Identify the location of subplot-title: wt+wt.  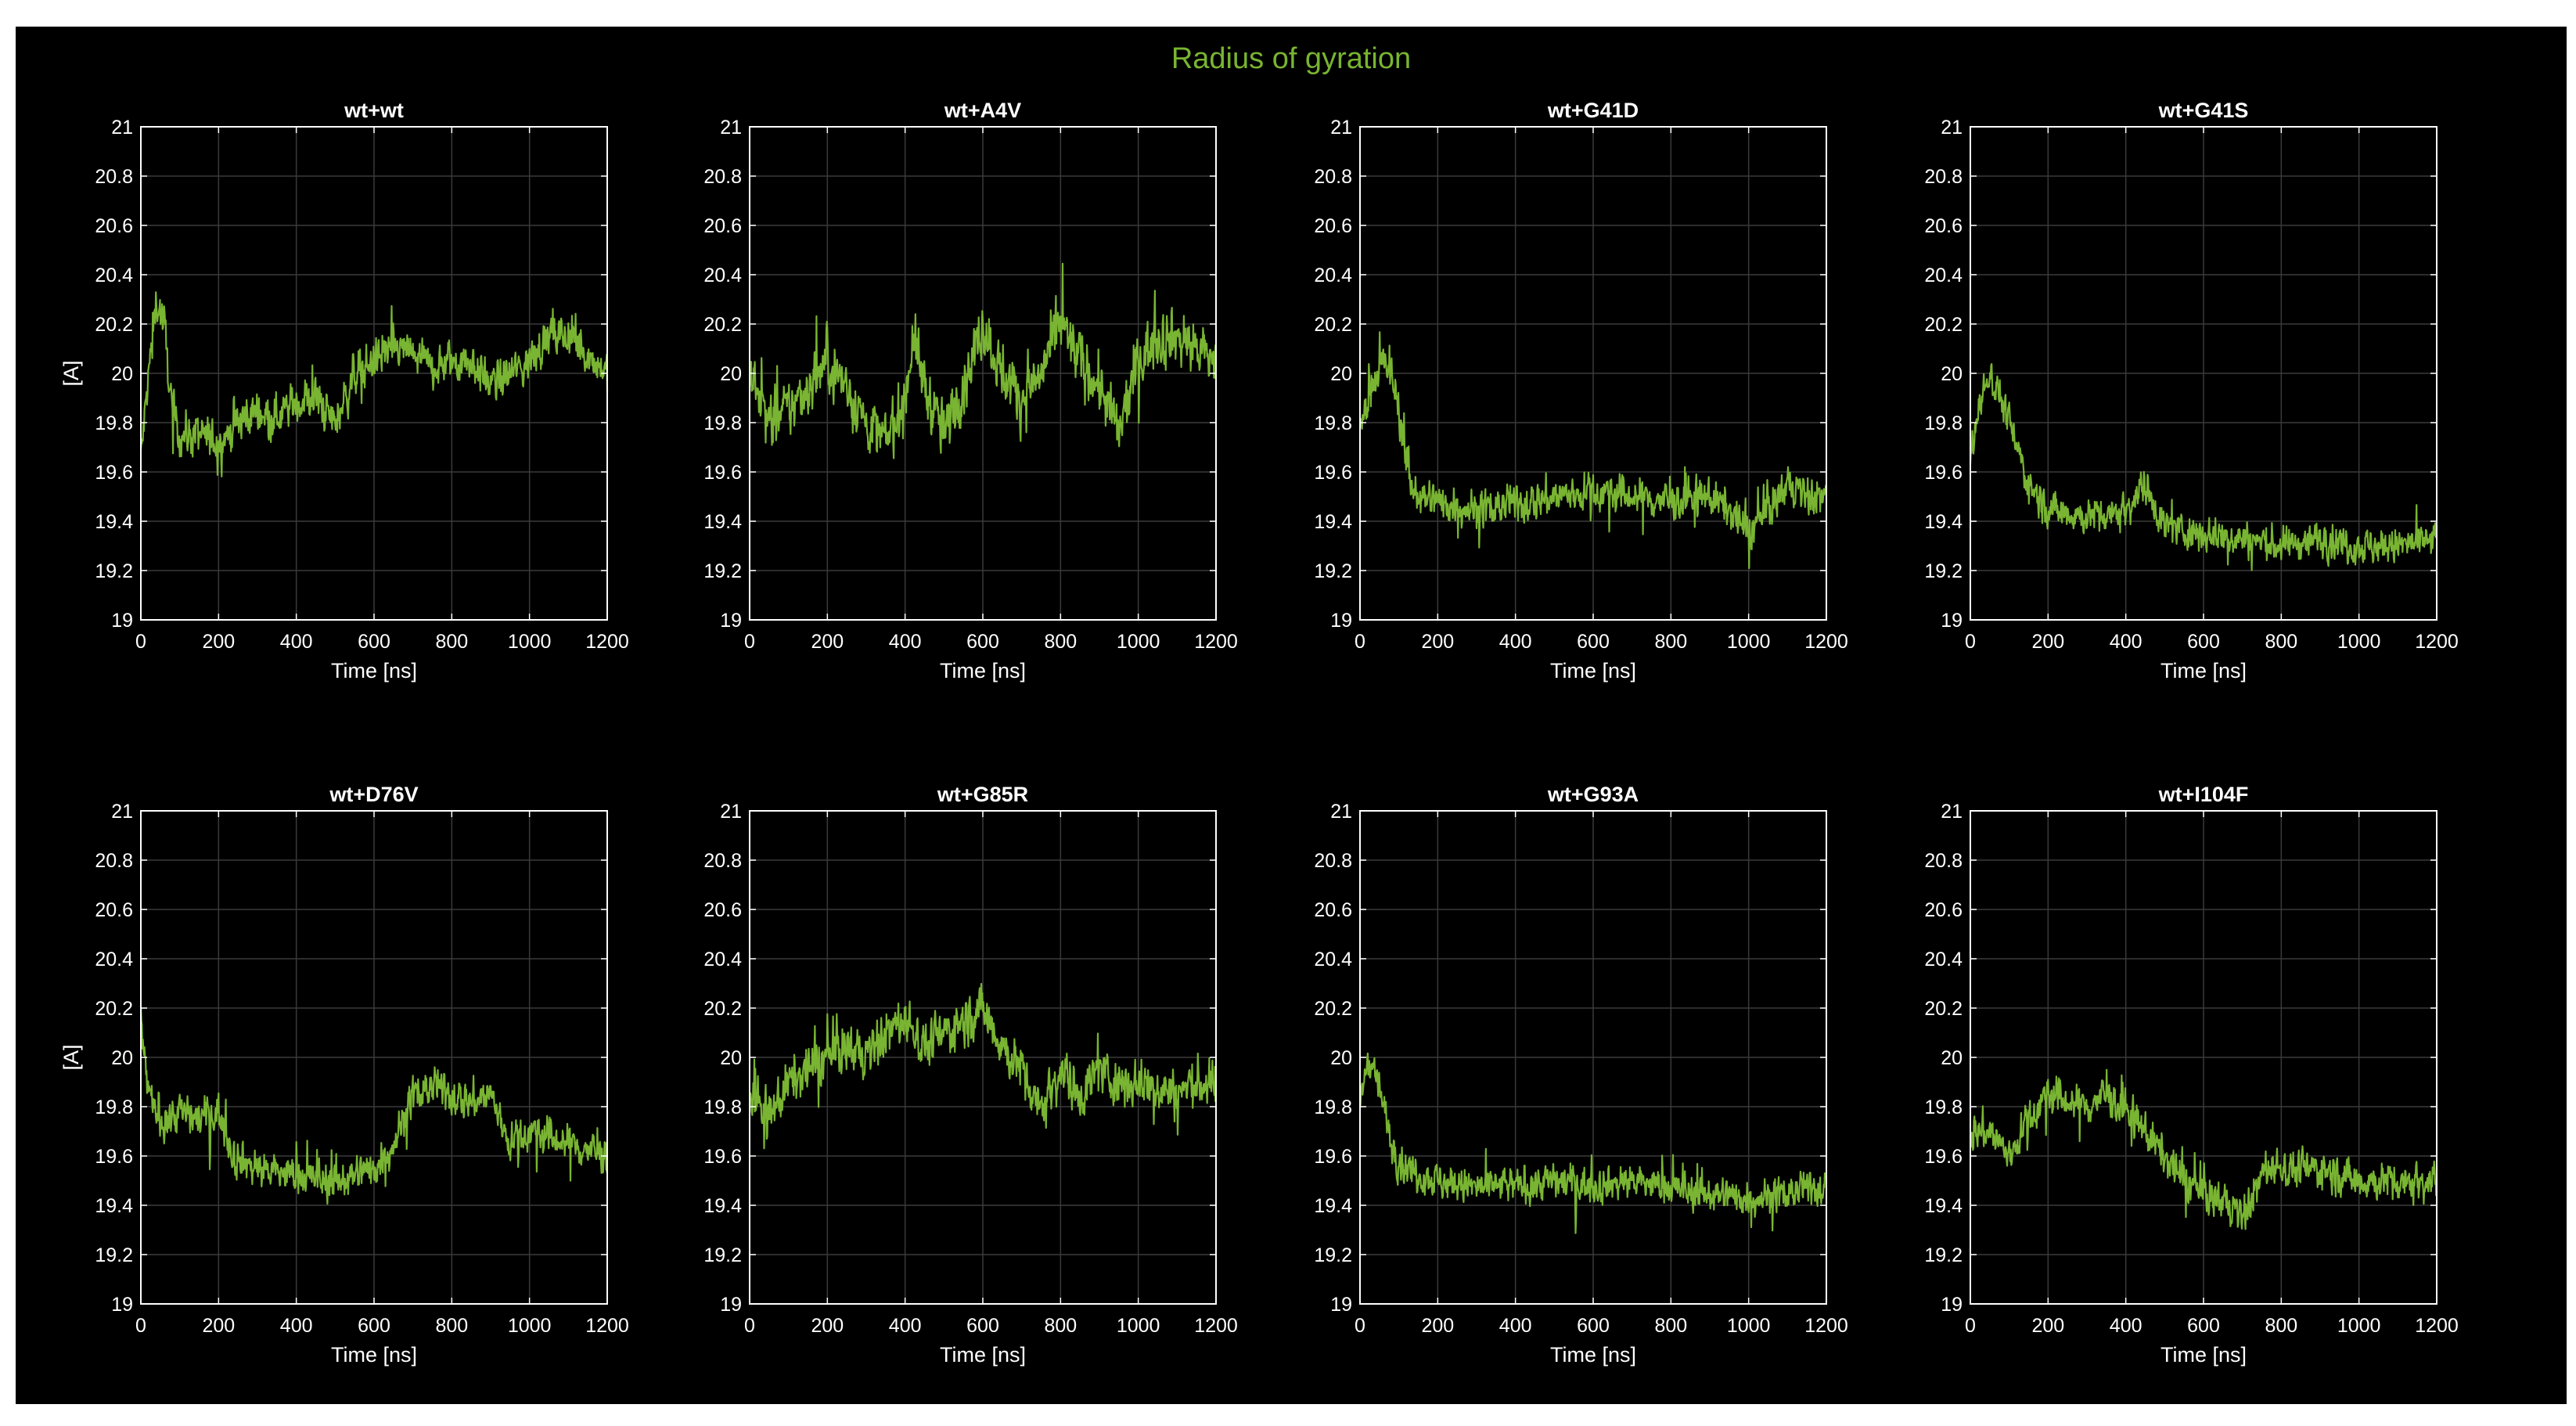
(374, 110).